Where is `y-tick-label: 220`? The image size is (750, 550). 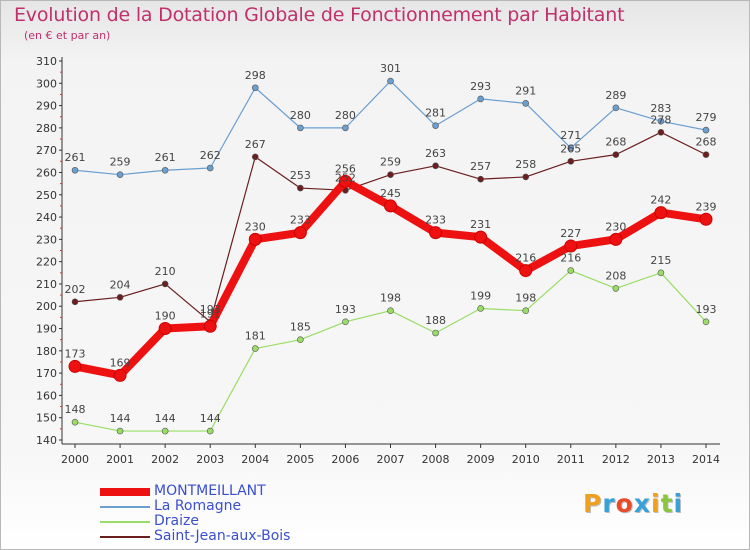 y-tick-label: 220 is located at coordinates (46, 262).